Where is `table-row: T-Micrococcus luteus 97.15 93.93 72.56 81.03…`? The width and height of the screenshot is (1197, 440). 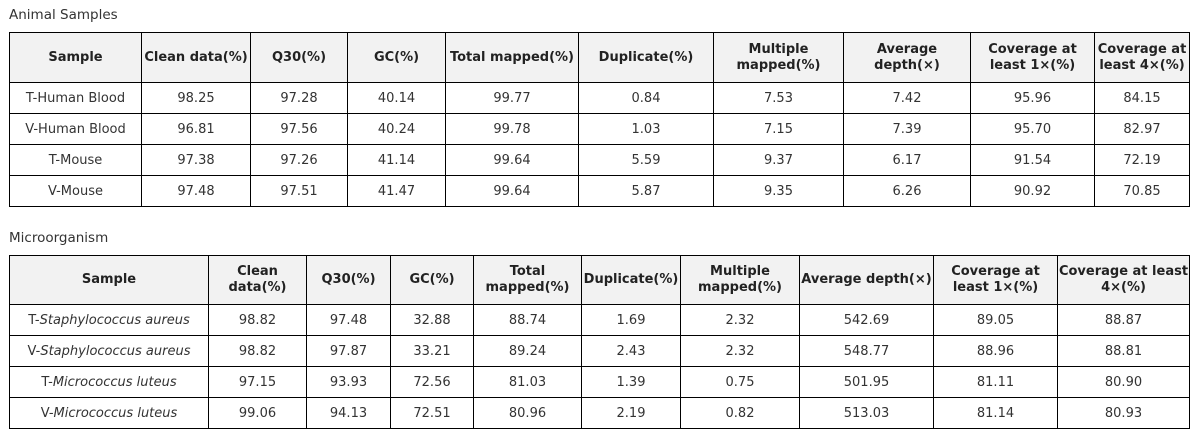
table-row: T-Micrococcus luteus 97.15 93.93 72.56 81.03… is located at coordinates (599, 382).